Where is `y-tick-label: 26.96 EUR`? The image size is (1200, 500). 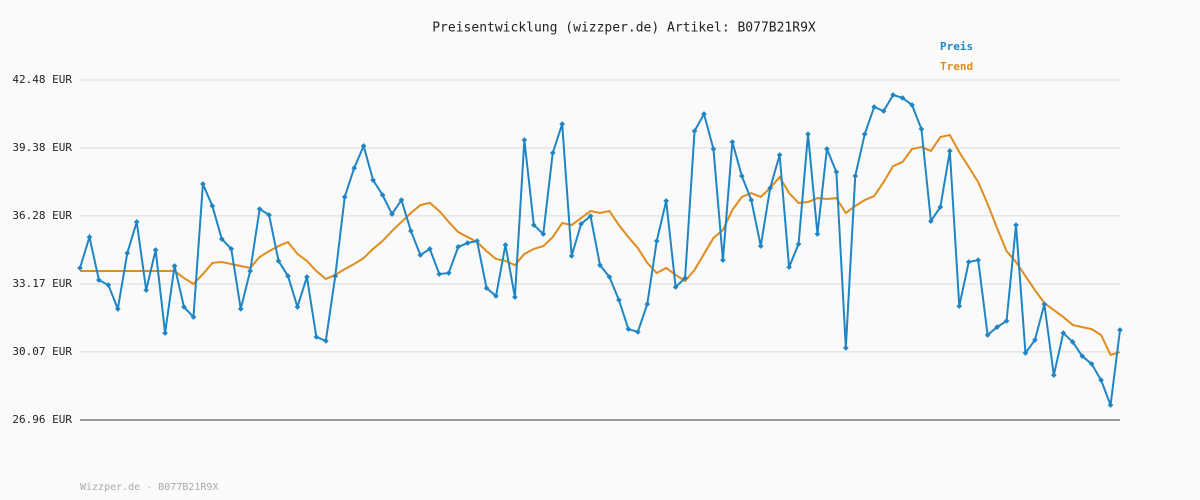
y-tick-label: 26.96 EUR is located at coordinates (42, 419).